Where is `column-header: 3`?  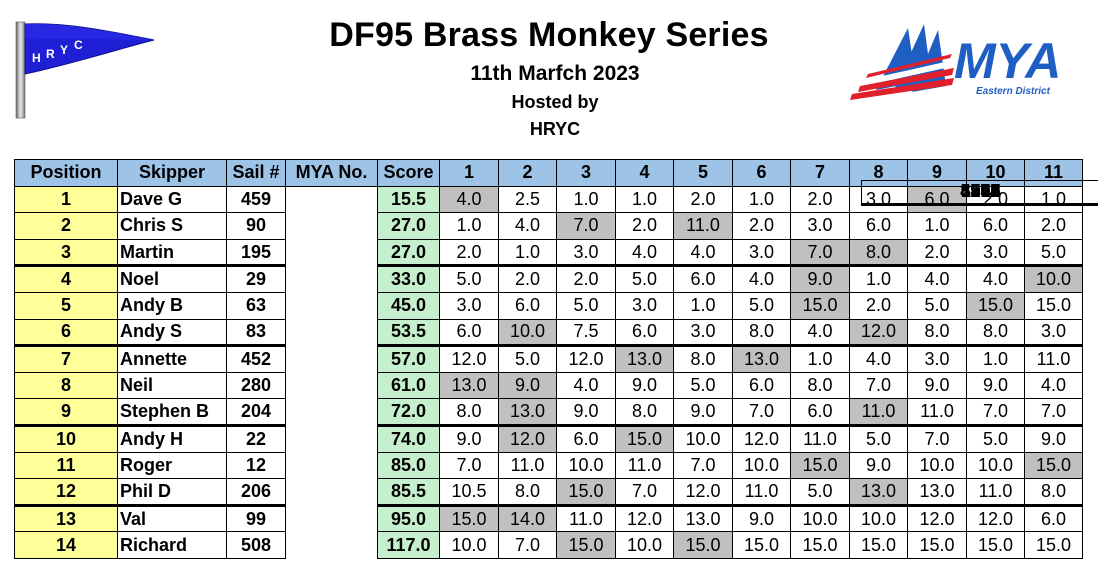 column-header: 3 is located at coordinates (586, 173).